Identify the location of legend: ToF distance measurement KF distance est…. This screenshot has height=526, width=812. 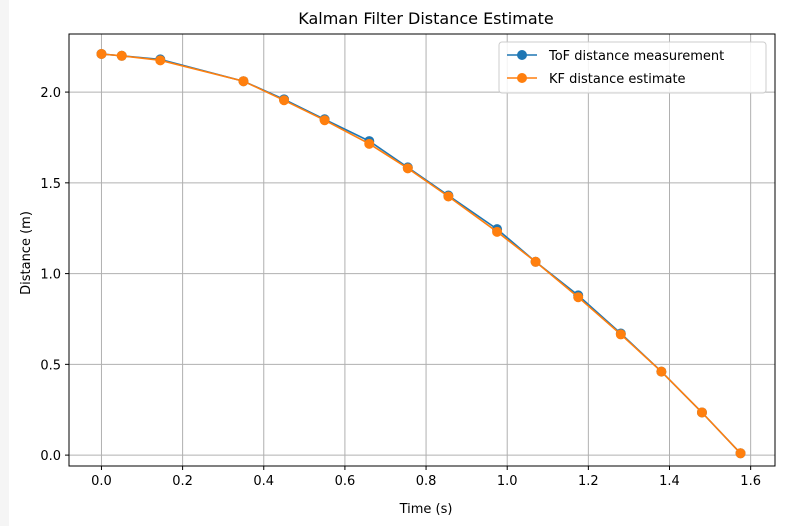
(632, 67).